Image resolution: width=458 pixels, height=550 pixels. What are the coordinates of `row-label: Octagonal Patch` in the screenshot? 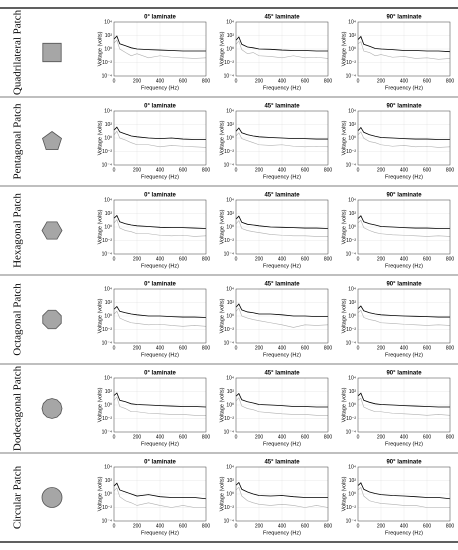 It's located at (18, 319).